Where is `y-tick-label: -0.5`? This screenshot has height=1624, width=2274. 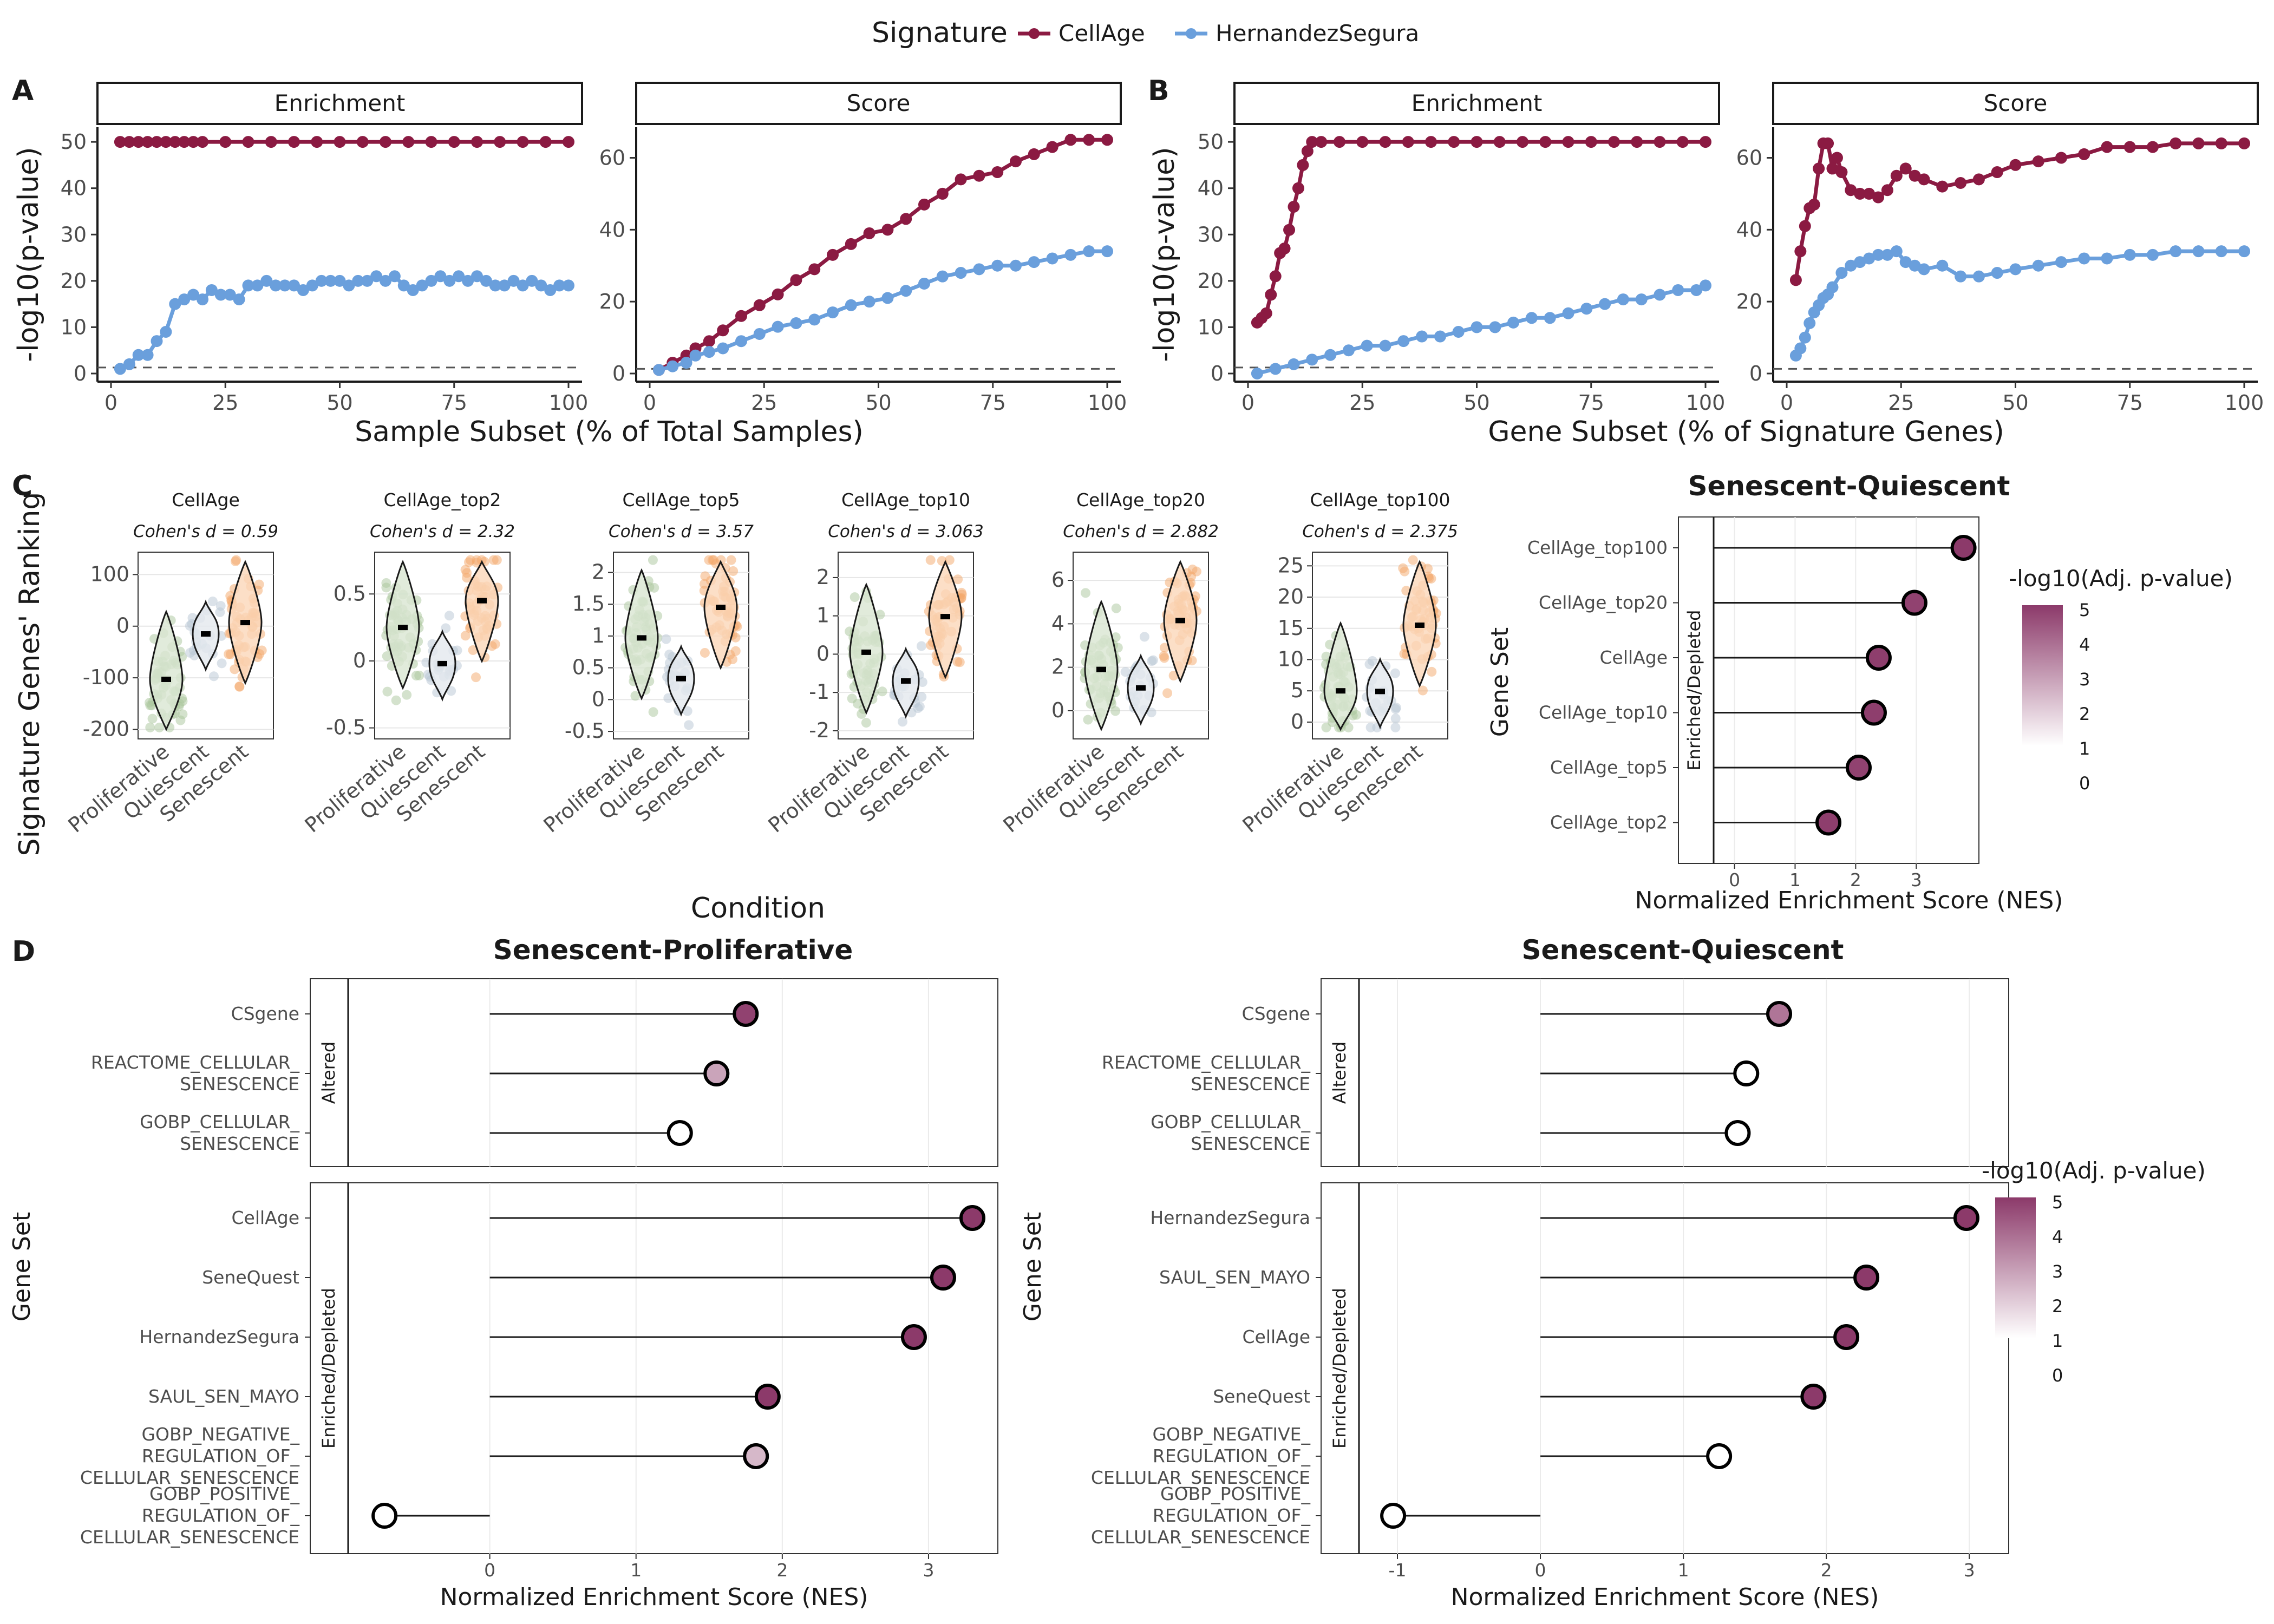
y-tick-label: -0.5 is located at coordinates (346, 727).